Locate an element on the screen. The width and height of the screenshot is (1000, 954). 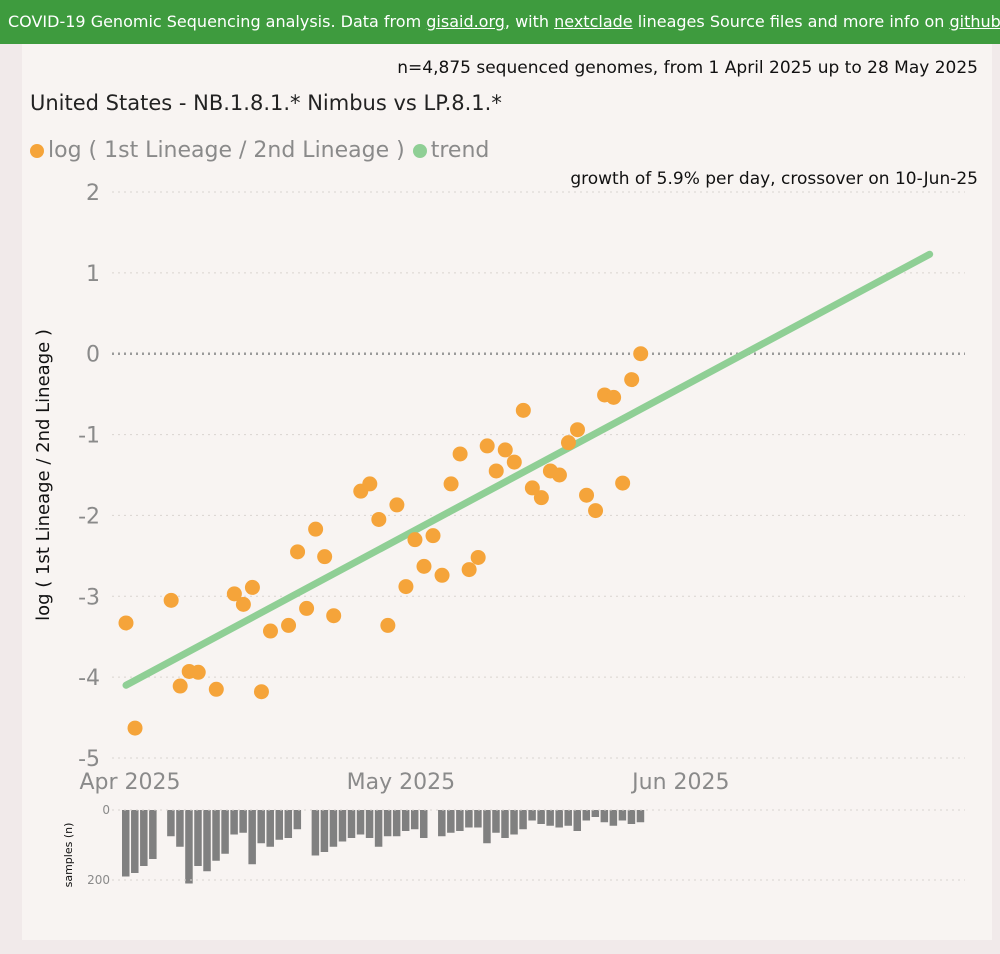
github-link: github is located at coordinates (974, 21).